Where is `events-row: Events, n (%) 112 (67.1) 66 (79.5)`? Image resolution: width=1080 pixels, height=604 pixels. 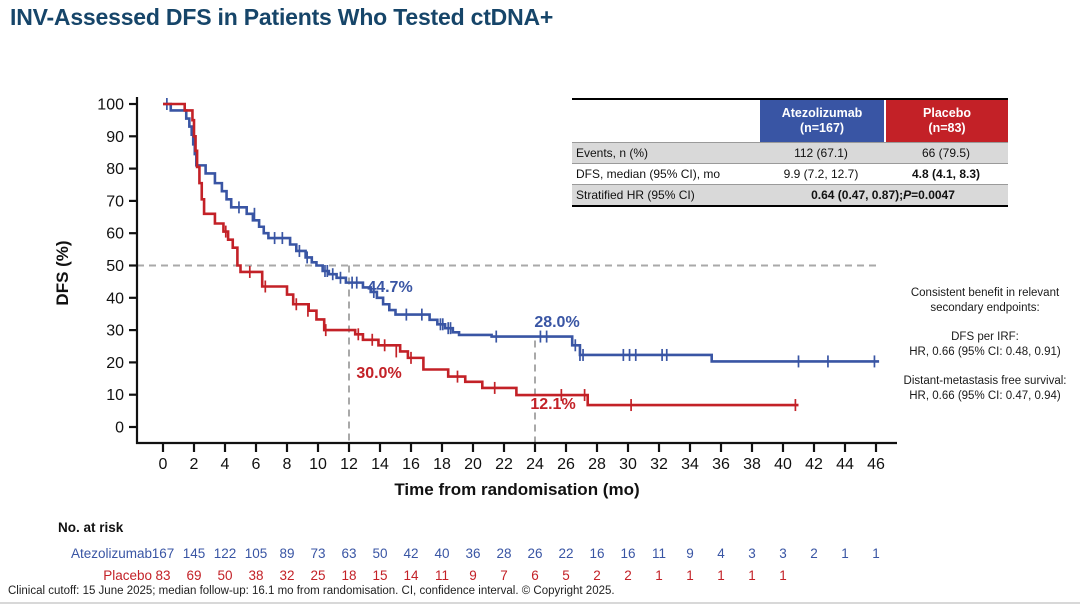
events-row: Events, n (%) 112 (67.1) 66 (79.5) is located at coordinates (790, 152).